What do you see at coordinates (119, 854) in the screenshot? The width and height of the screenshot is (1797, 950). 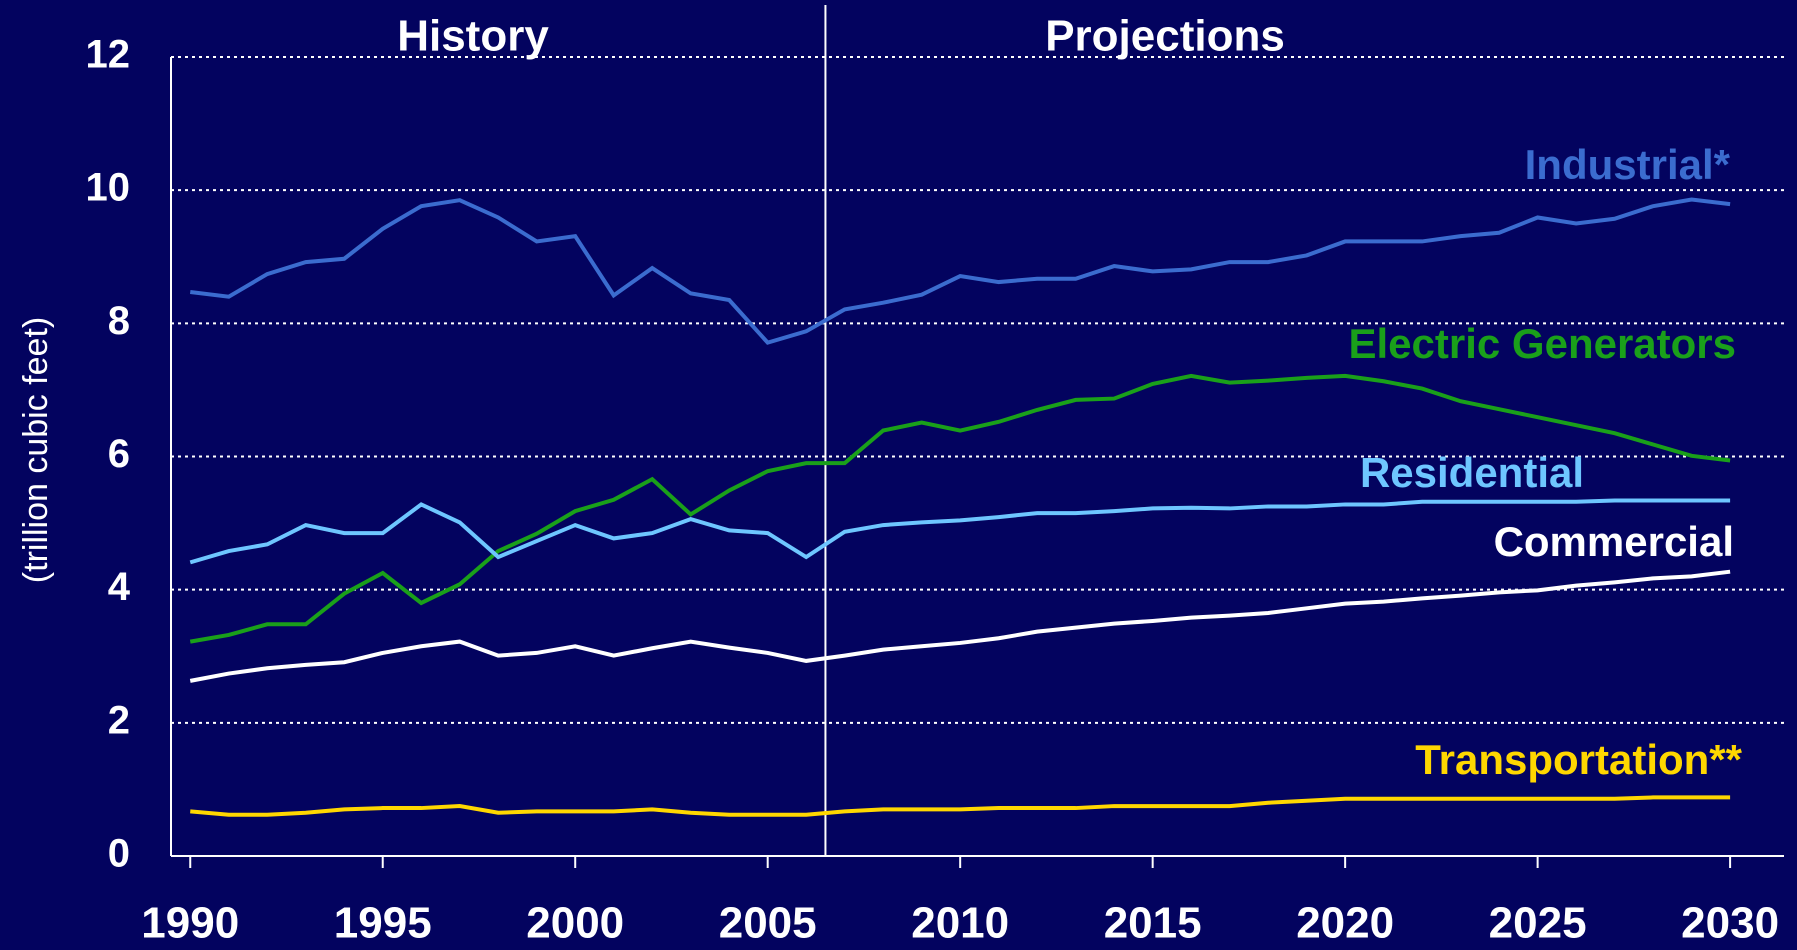 I see `y-tick-label: 0` at bounding box center [119, 854].